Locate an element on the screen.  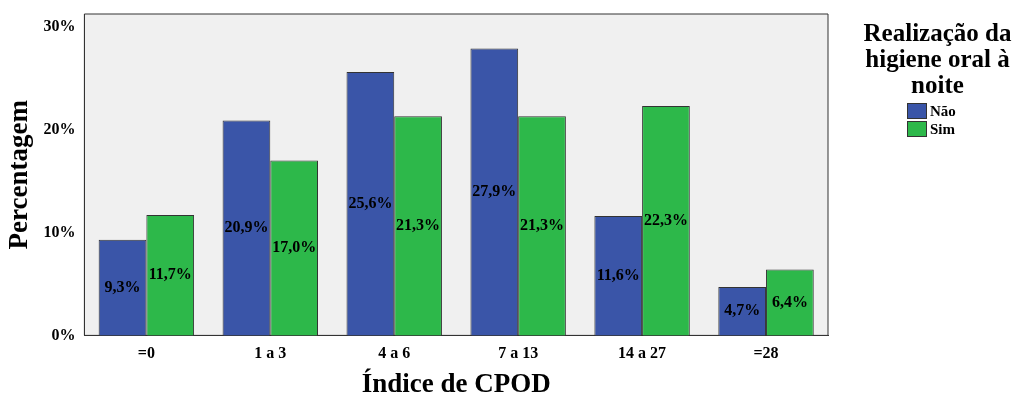
x-tick-label: 1 a 3 is located at coordinates (270, 353).